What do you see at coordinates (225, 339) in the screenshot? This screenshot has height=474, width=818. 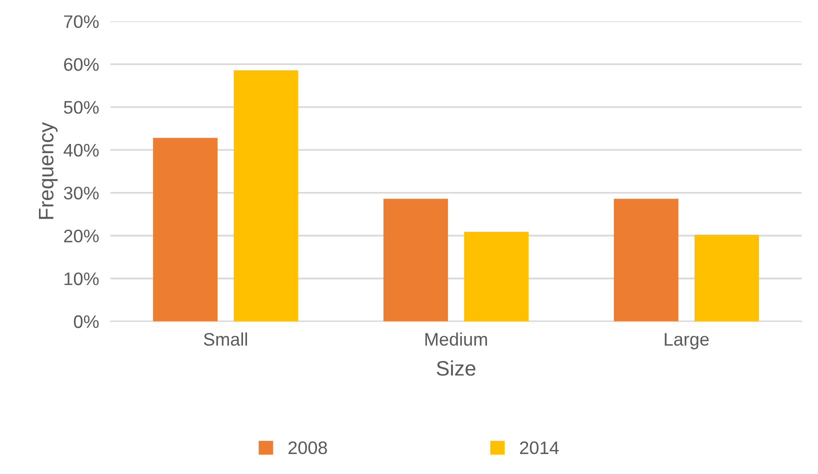 I see `x-tick-label: Small` at bounding box center [225, 339].